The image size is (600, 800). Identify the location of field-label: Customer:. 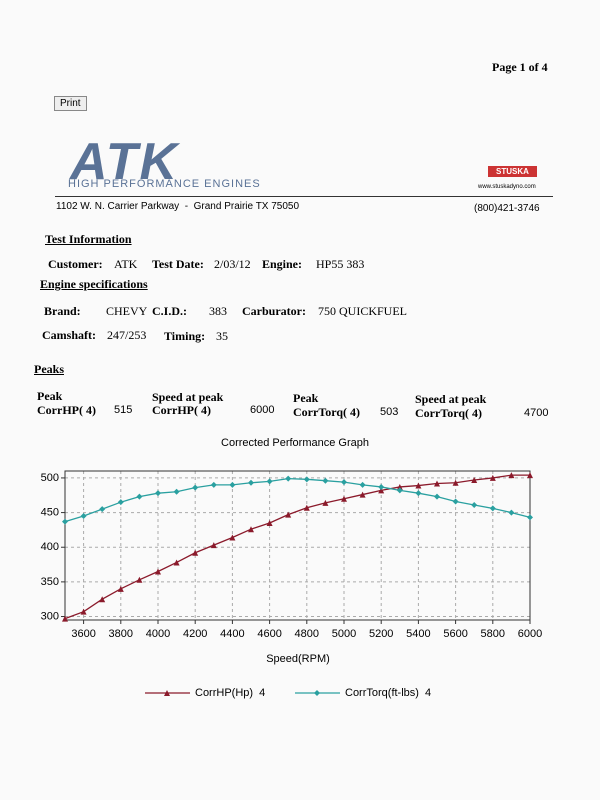
(75, 264).